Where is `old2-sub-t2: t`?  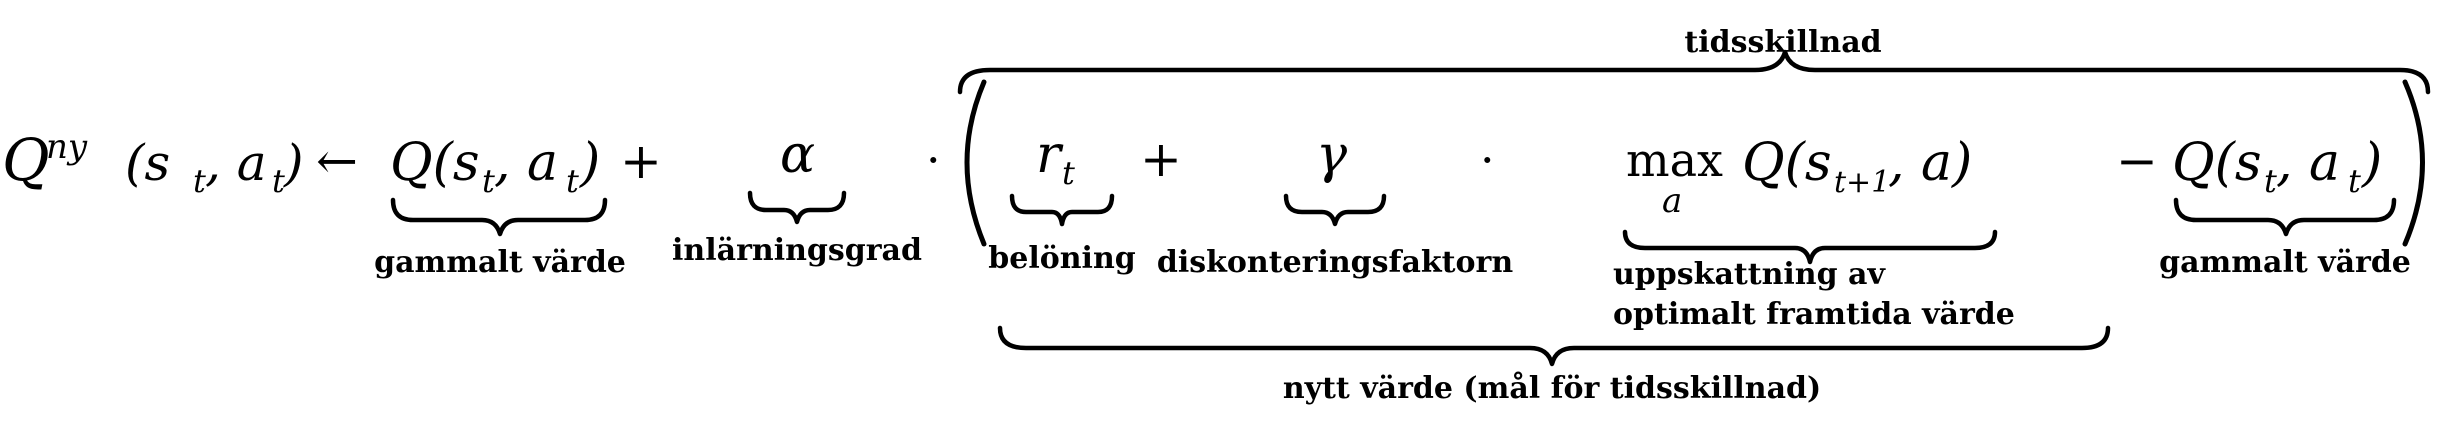 old2-sub-t2: t is located at coordinates (2354, 181).